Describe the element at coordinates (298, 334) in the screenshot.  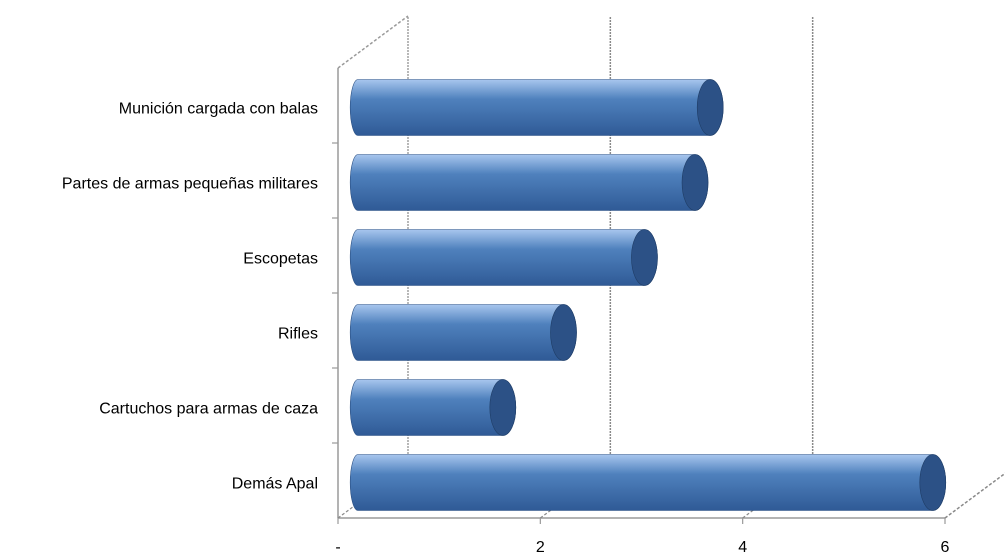
I see `category-label: Rifles` at that location.